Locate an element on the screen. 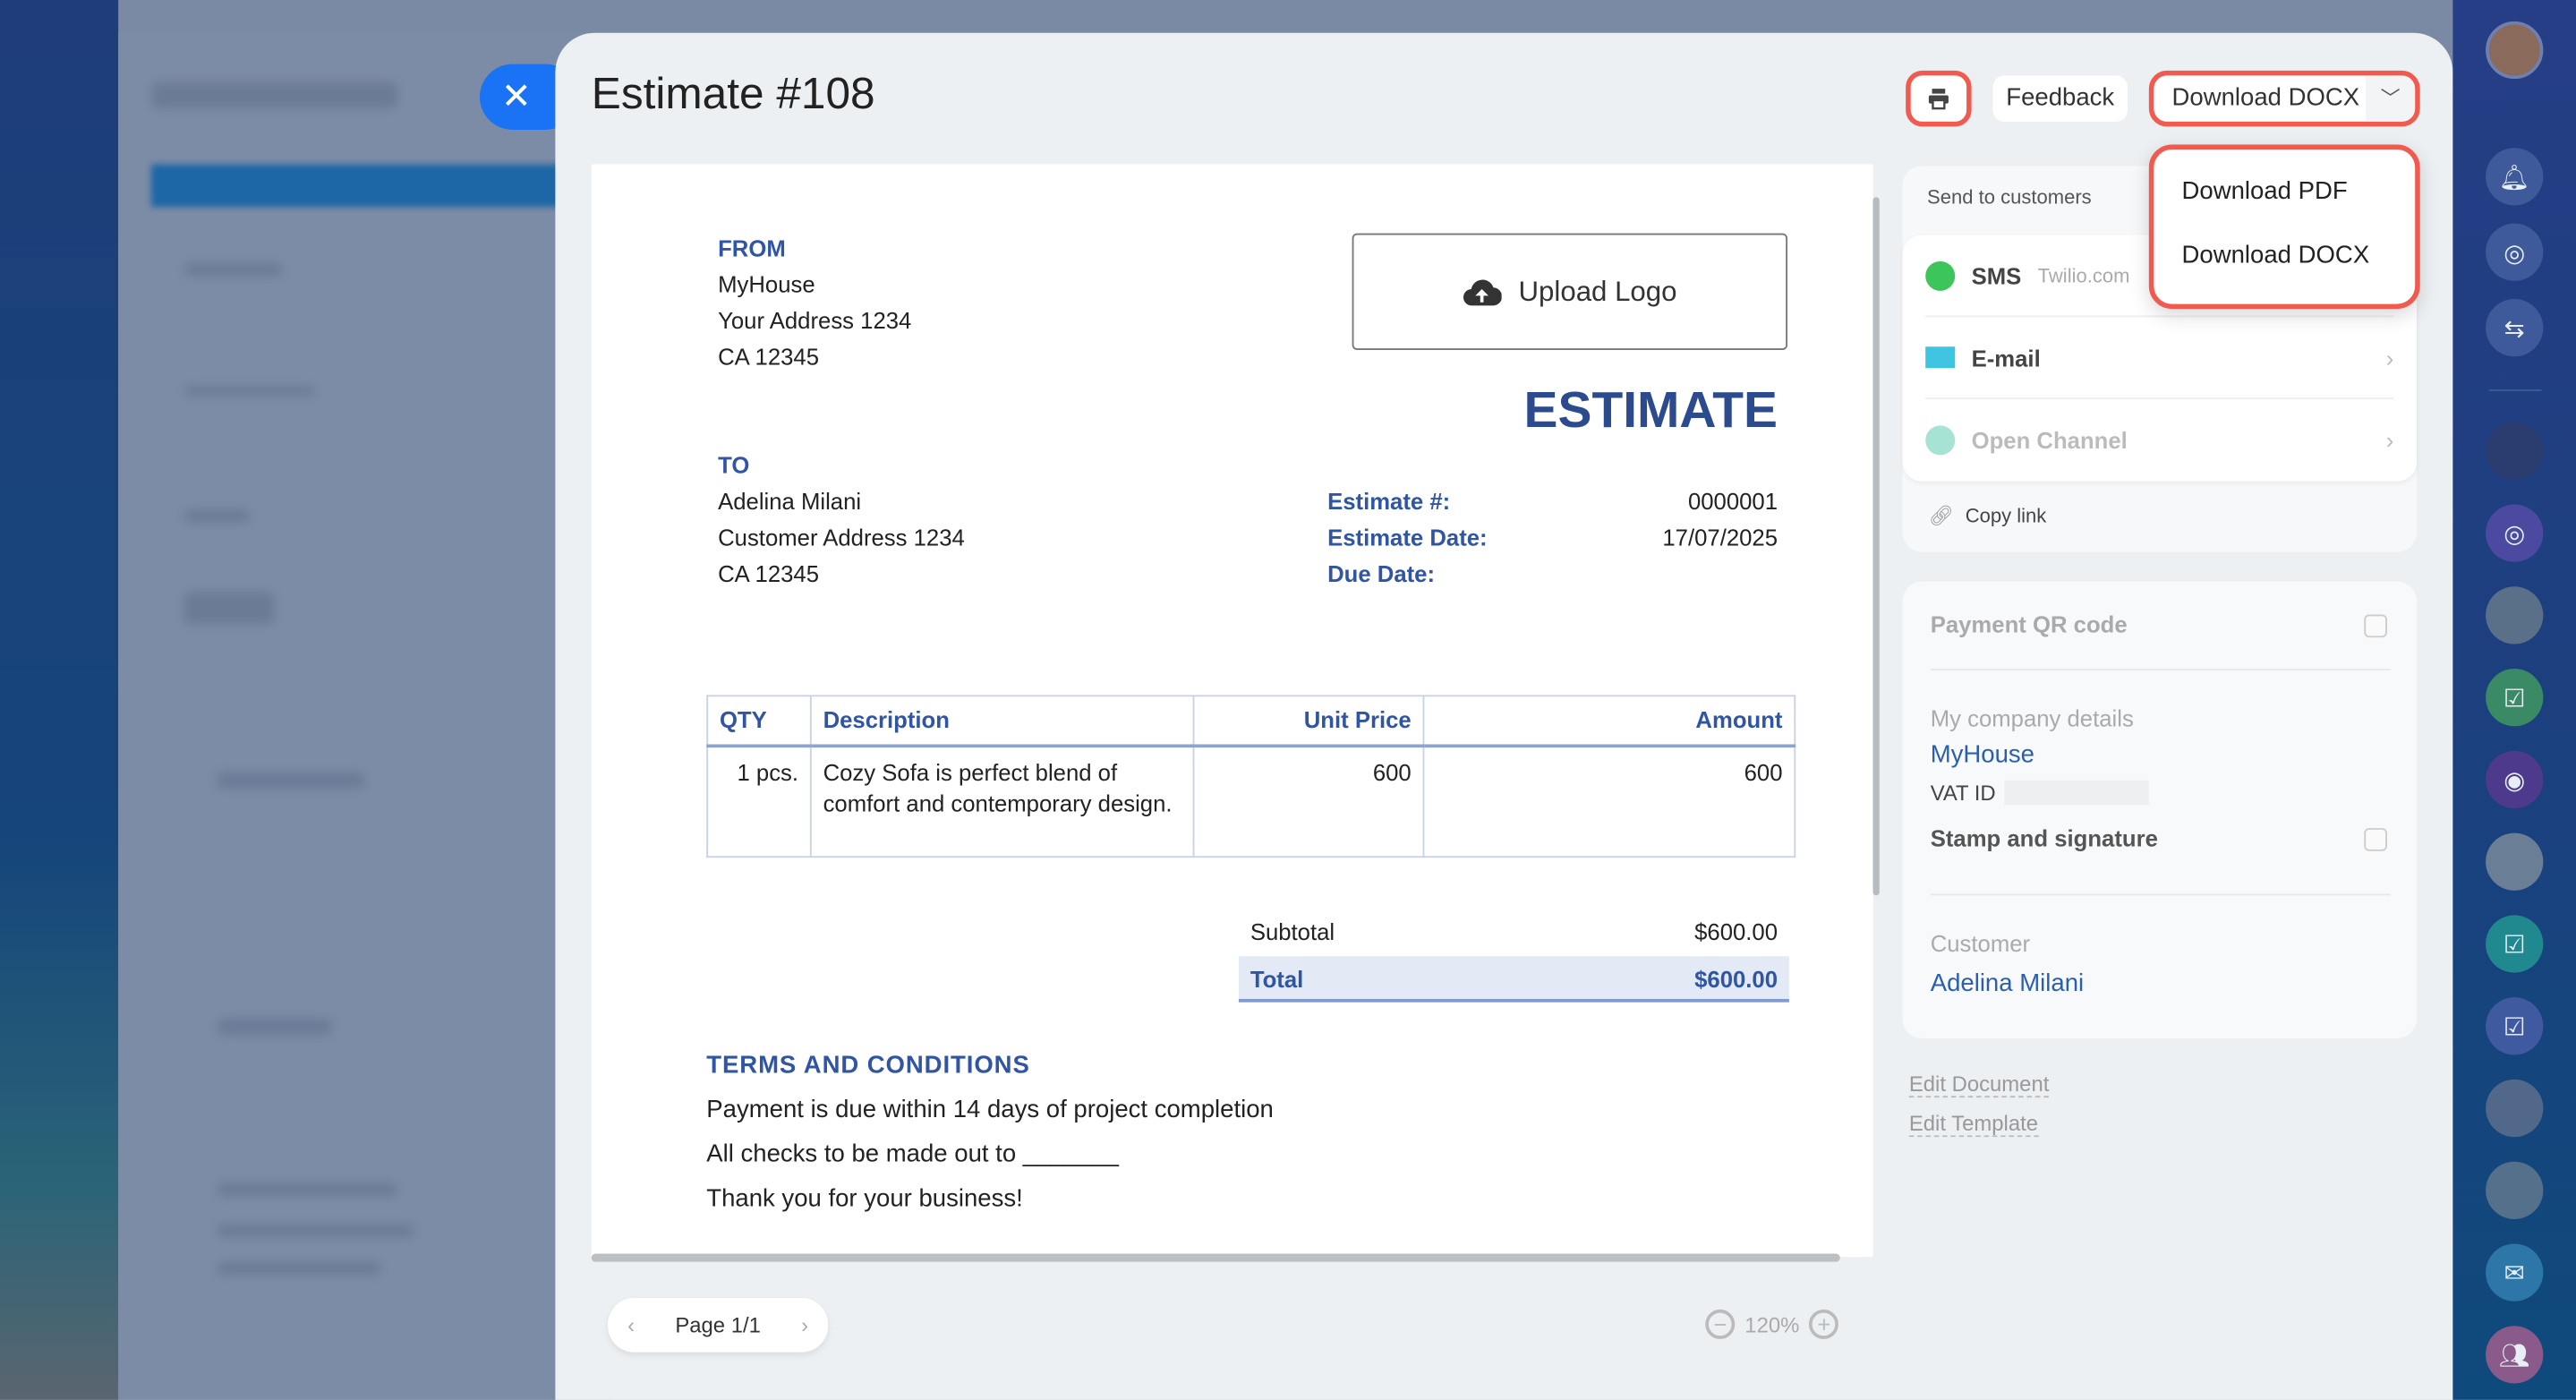 This screenshot has width=2576, height=1400. zoom-in-button: + is located at coordinates (1824, 1324).